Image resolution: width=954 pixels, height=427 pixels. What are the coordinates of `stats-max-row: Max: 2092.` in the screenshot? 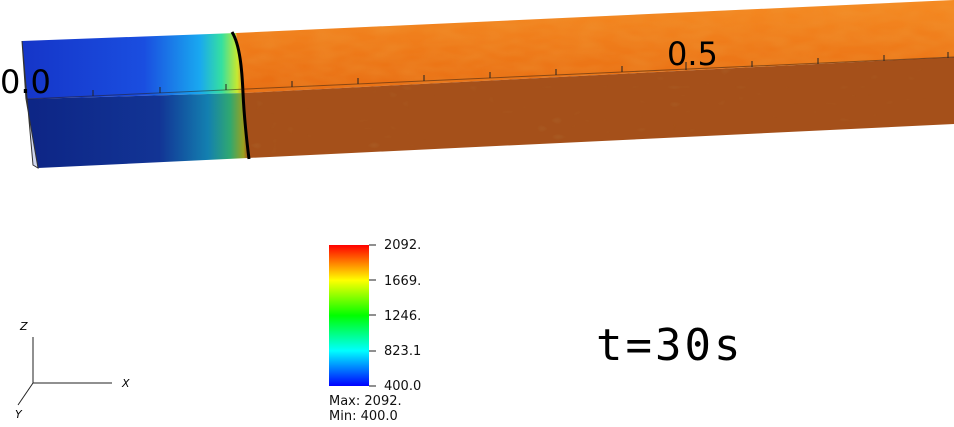 It's located at (365, 402).